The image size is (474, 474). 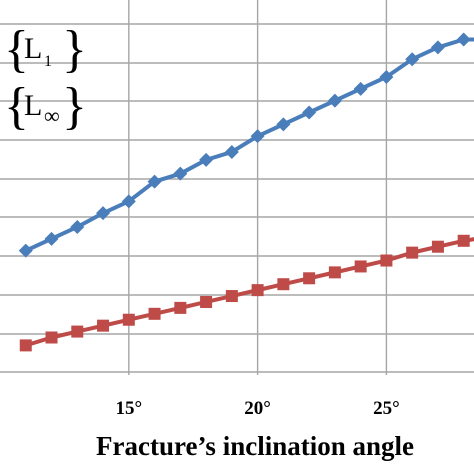 What do you see at coordinates (45, 78) in the screenshot?
I see `legend: {L 1}{L ∞}` at bounding box center [45, 78].